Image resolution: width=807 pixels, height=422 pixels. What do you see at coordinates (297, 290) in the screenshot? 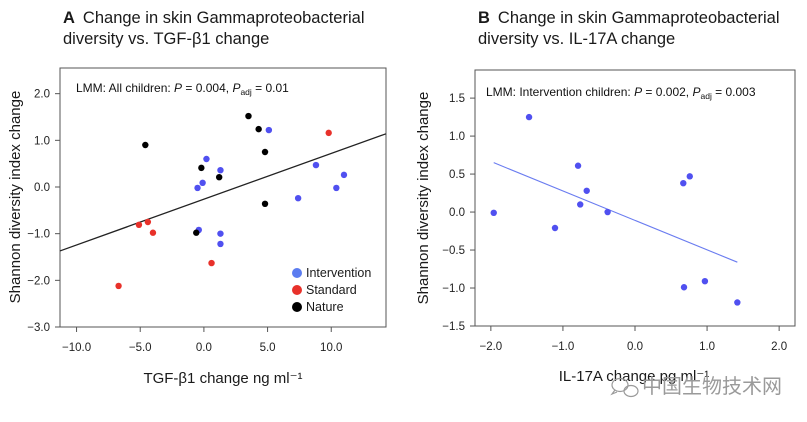
I see `legend-marker-standard` at bounding box center [297, 290].